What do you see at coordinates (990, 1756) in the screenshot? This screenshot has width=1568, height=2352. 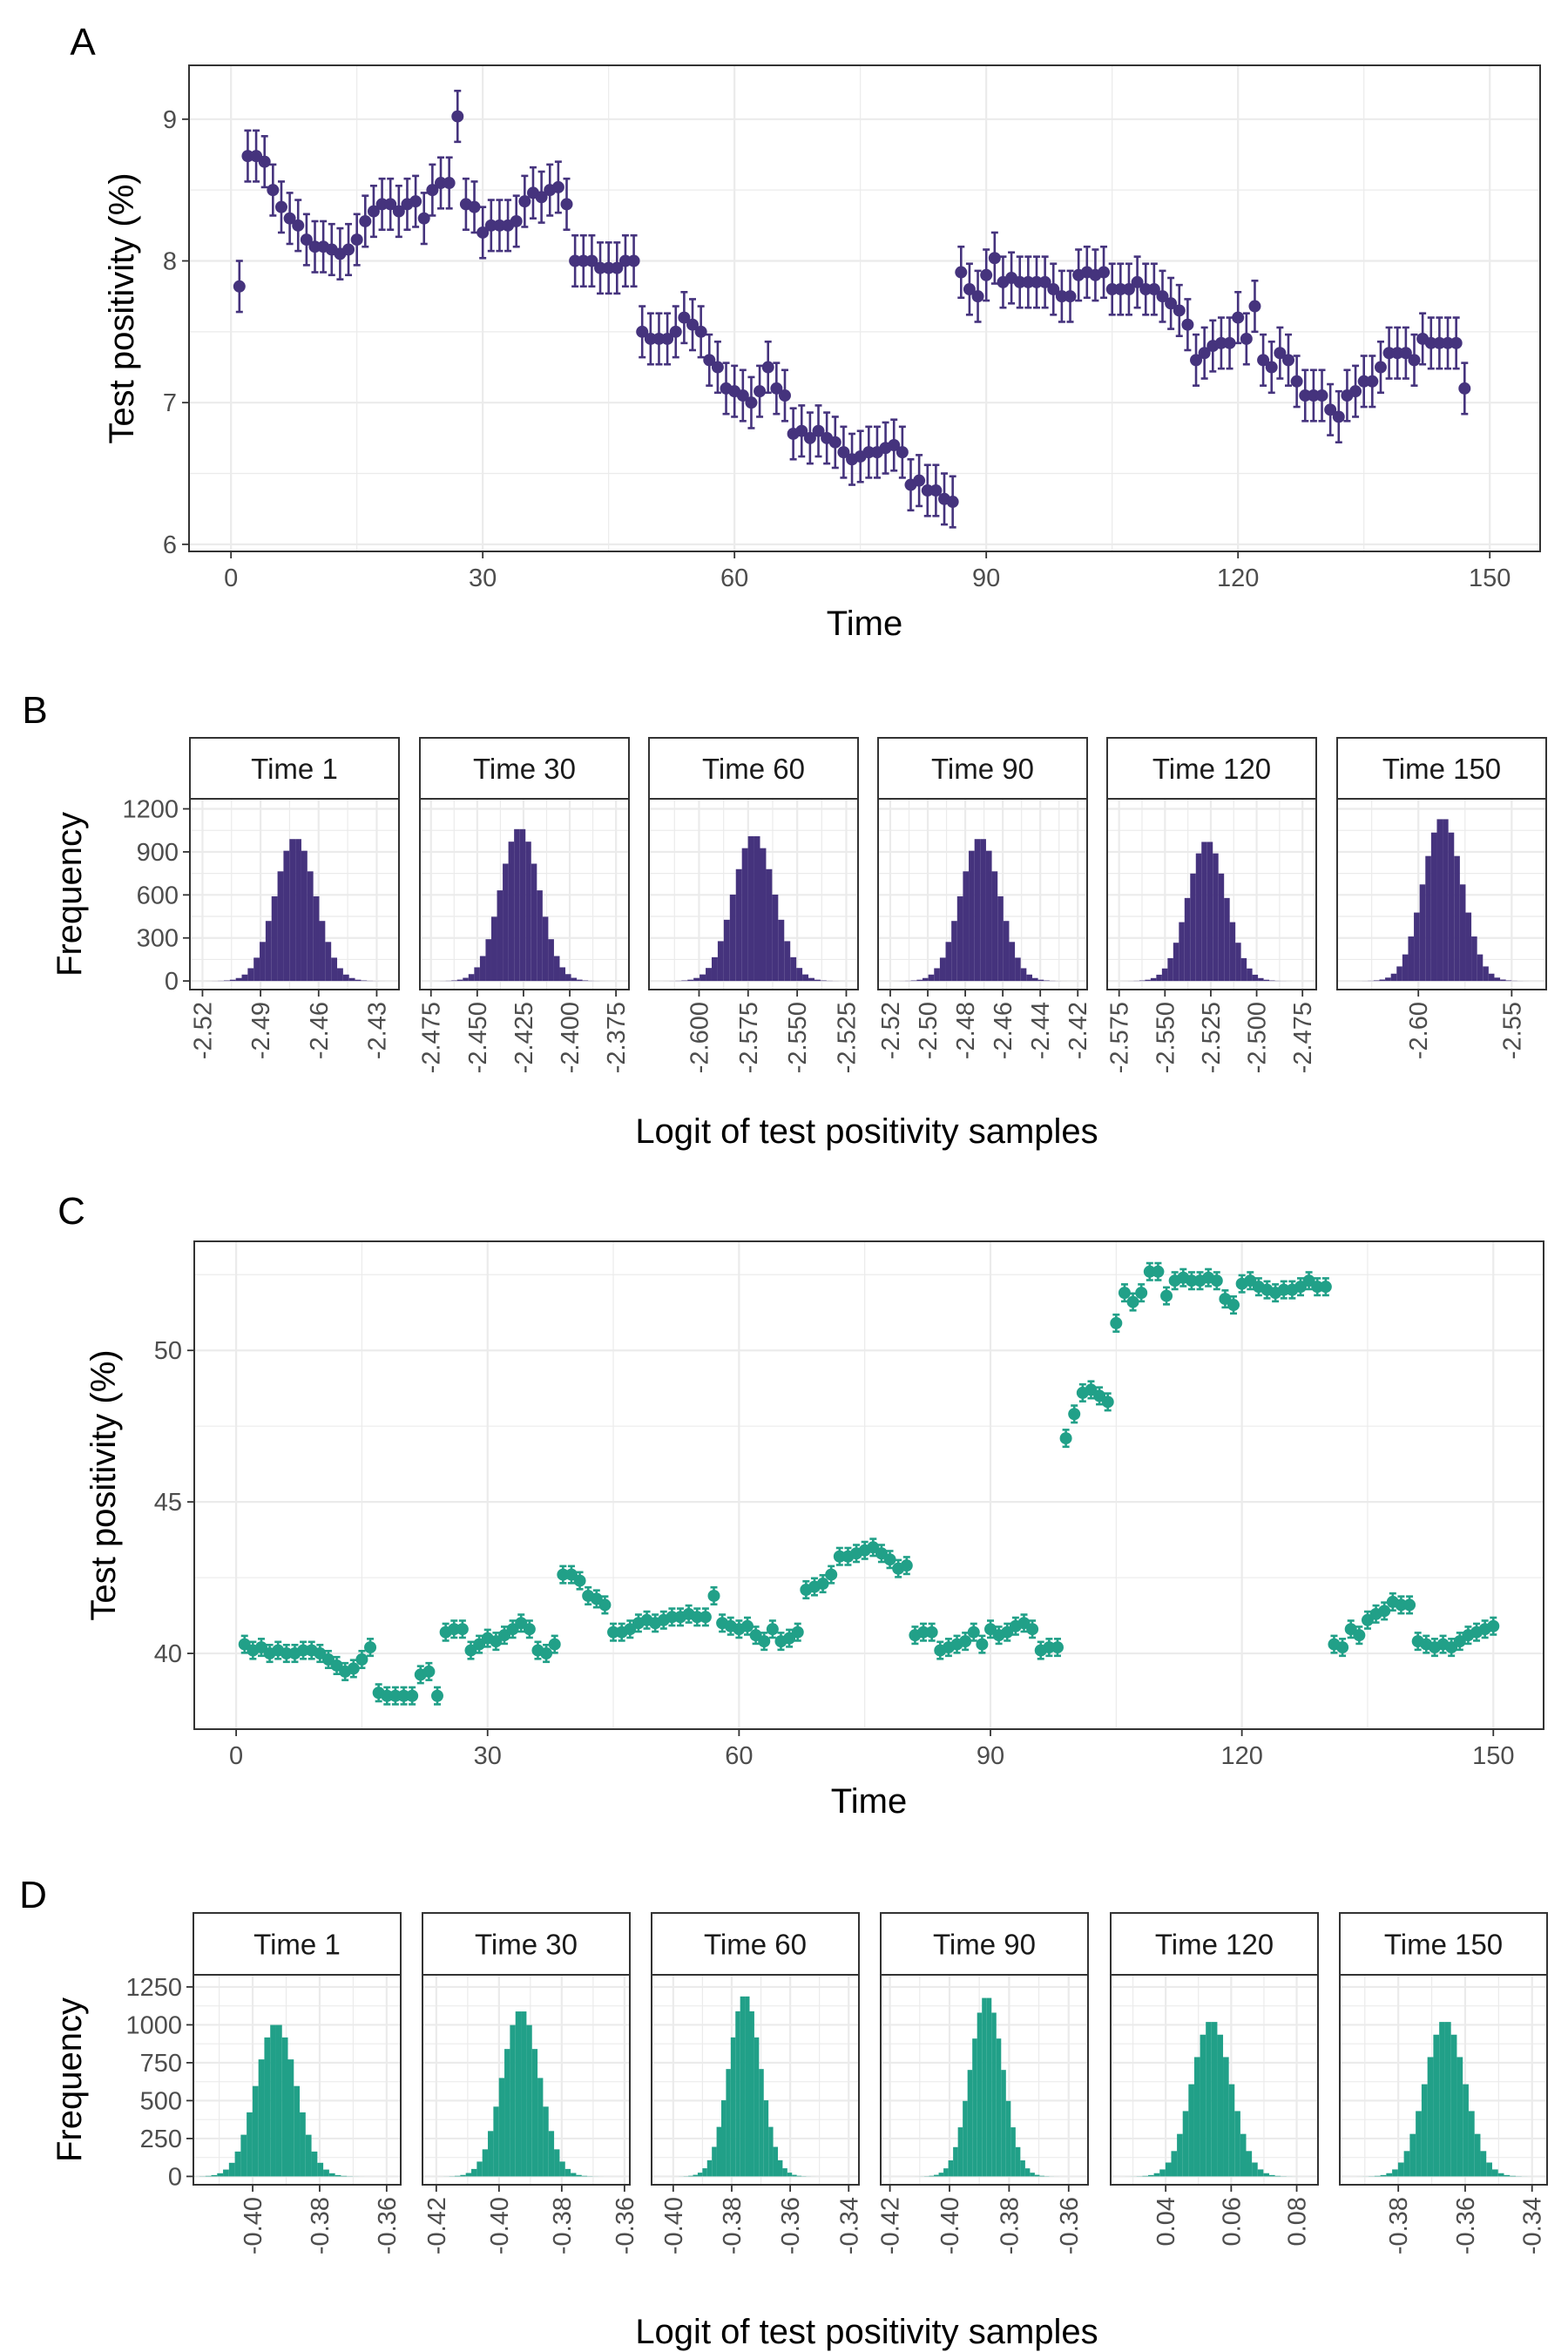 I see `x-tick-label: 90` at bounding box center [990, 1756].